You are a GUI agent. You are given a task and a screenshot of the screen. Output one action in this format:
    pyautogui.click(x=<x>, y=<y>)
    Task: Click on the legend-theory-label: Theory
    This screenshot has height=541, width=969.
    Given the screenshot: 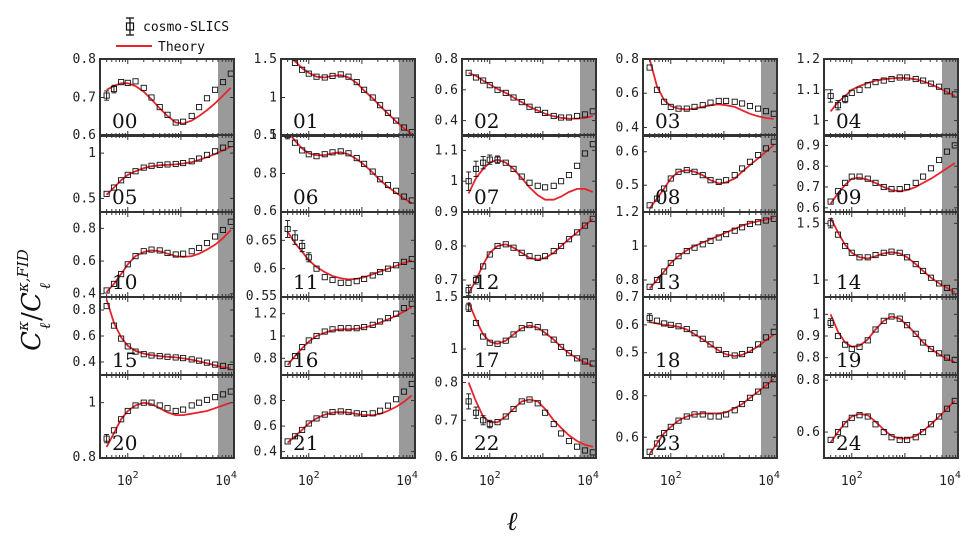 What is the action you would take?
    pyautogui.click(x=181, y=47)
    